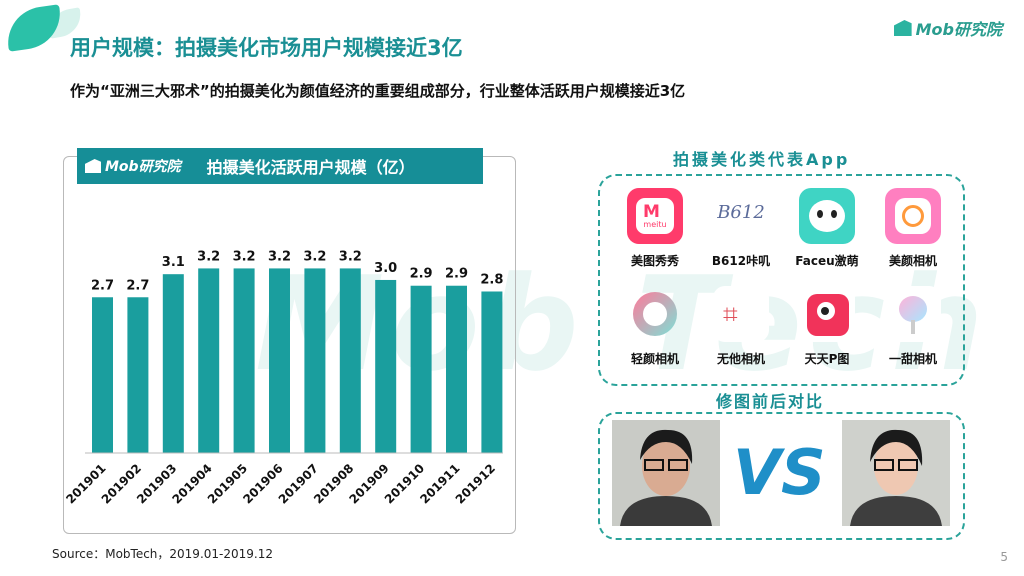 The image size is (1024, 576). Describe the element at coordinates (827, 216) in the screenshot. I see `faceu-icon` at that location.